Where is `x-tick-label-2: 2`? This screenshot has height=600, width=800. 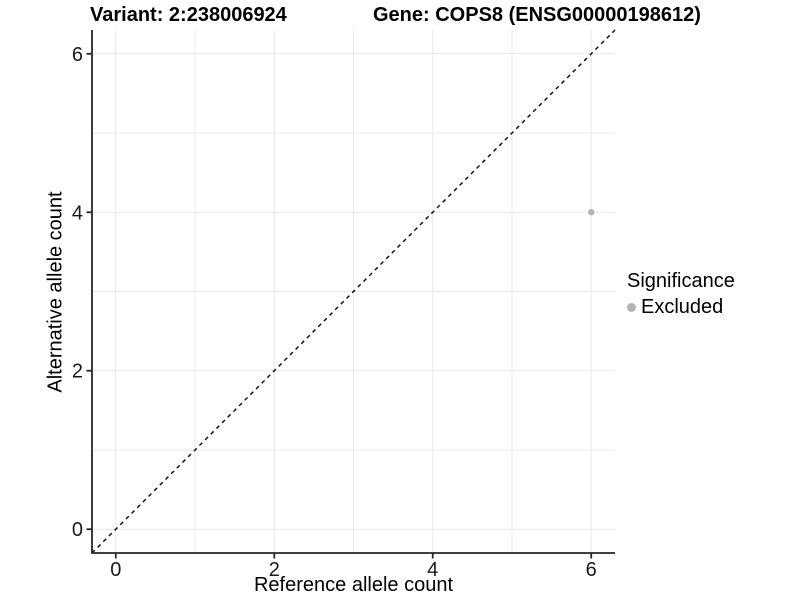
x-tick-label-2: 2 is located at coordinates (274, 570).